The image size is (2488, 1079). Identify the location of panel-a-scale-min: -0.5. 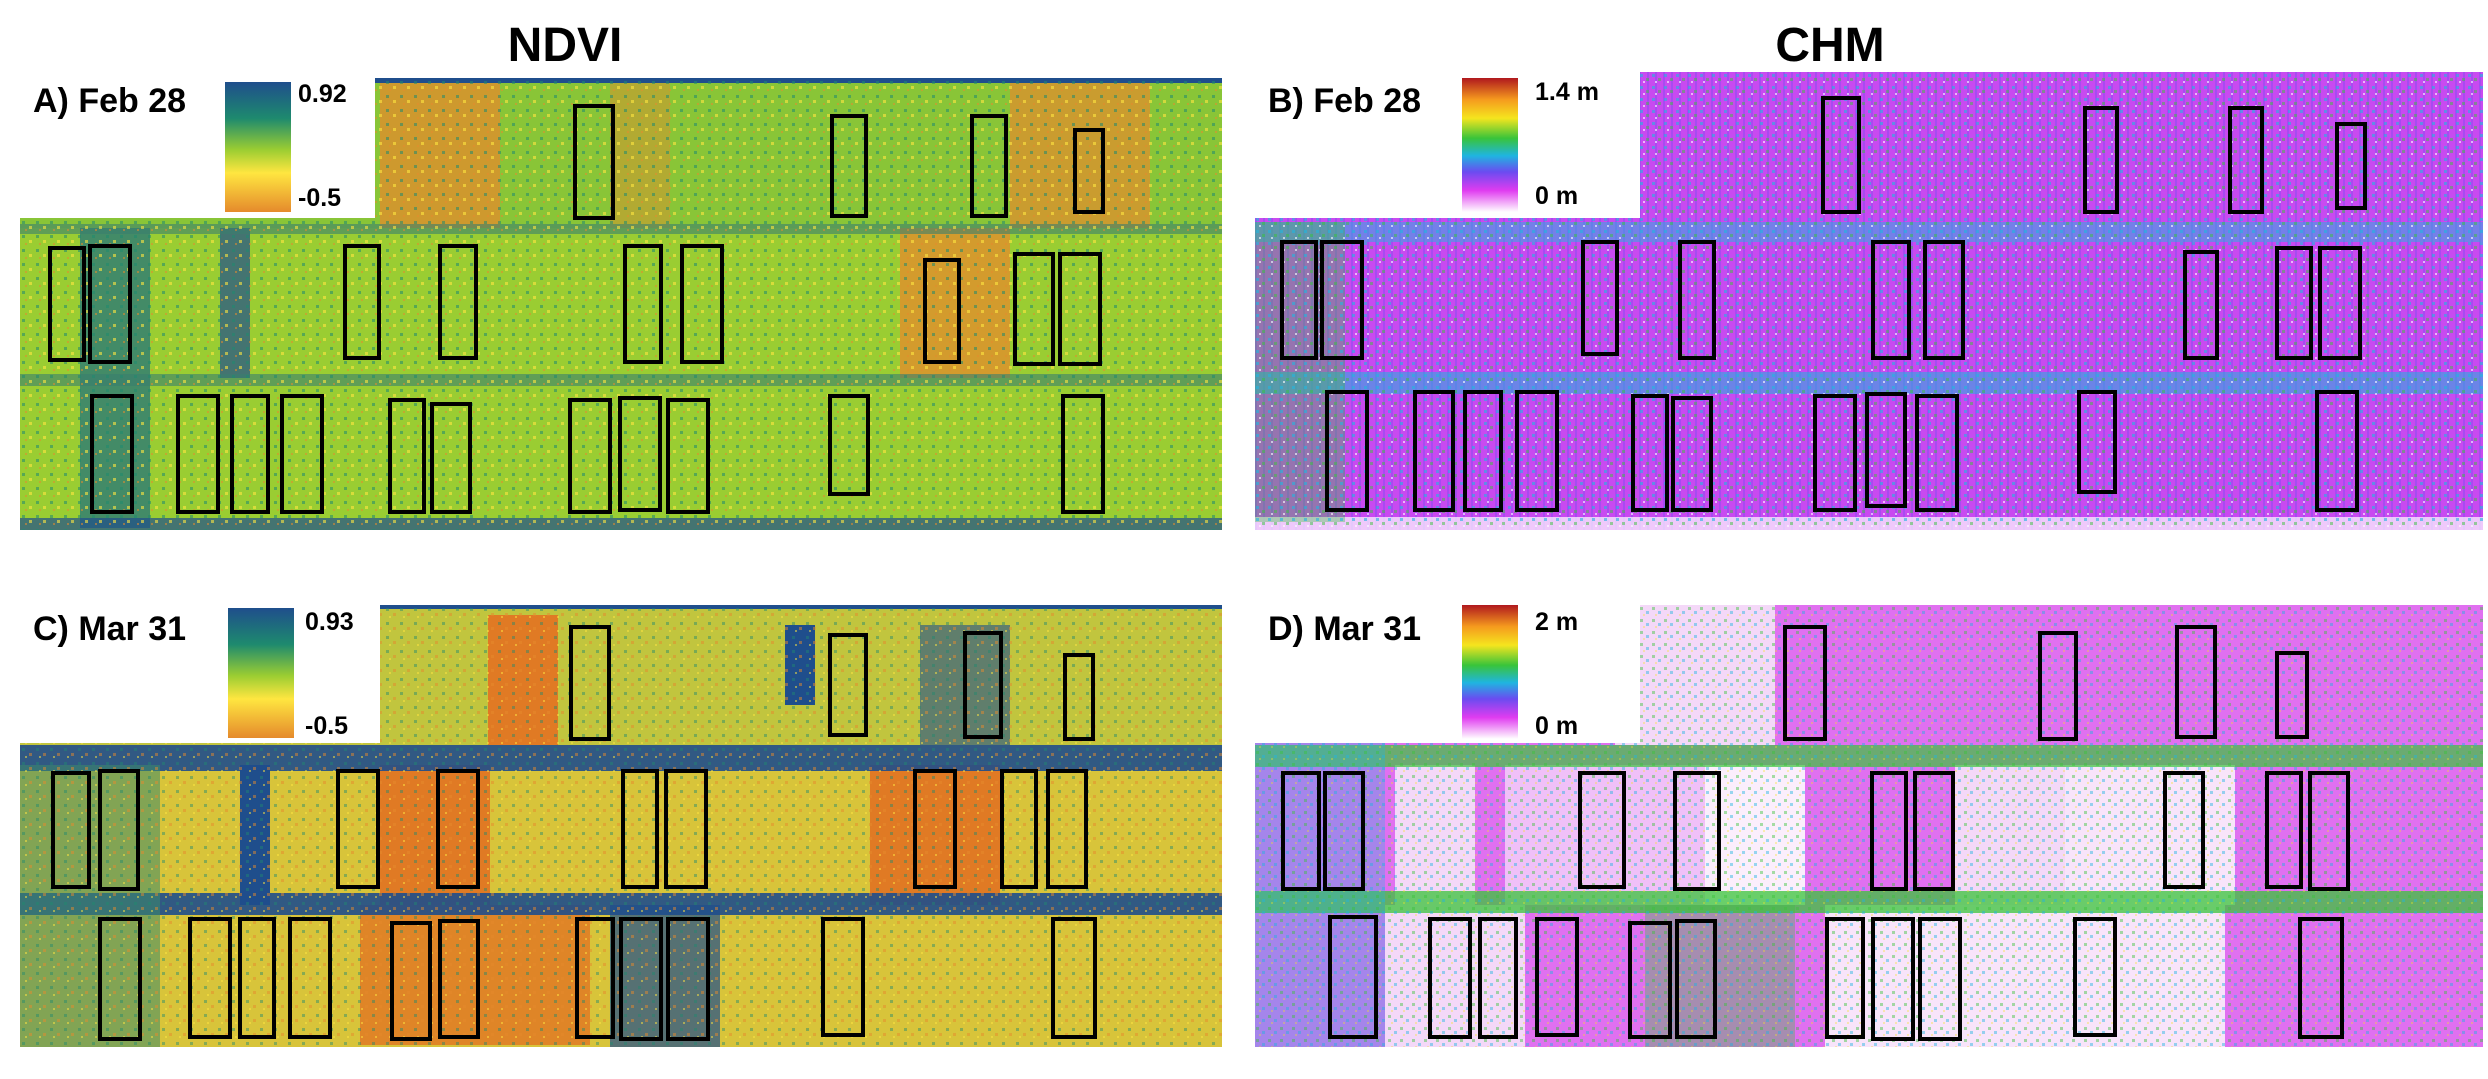
(320, 198).